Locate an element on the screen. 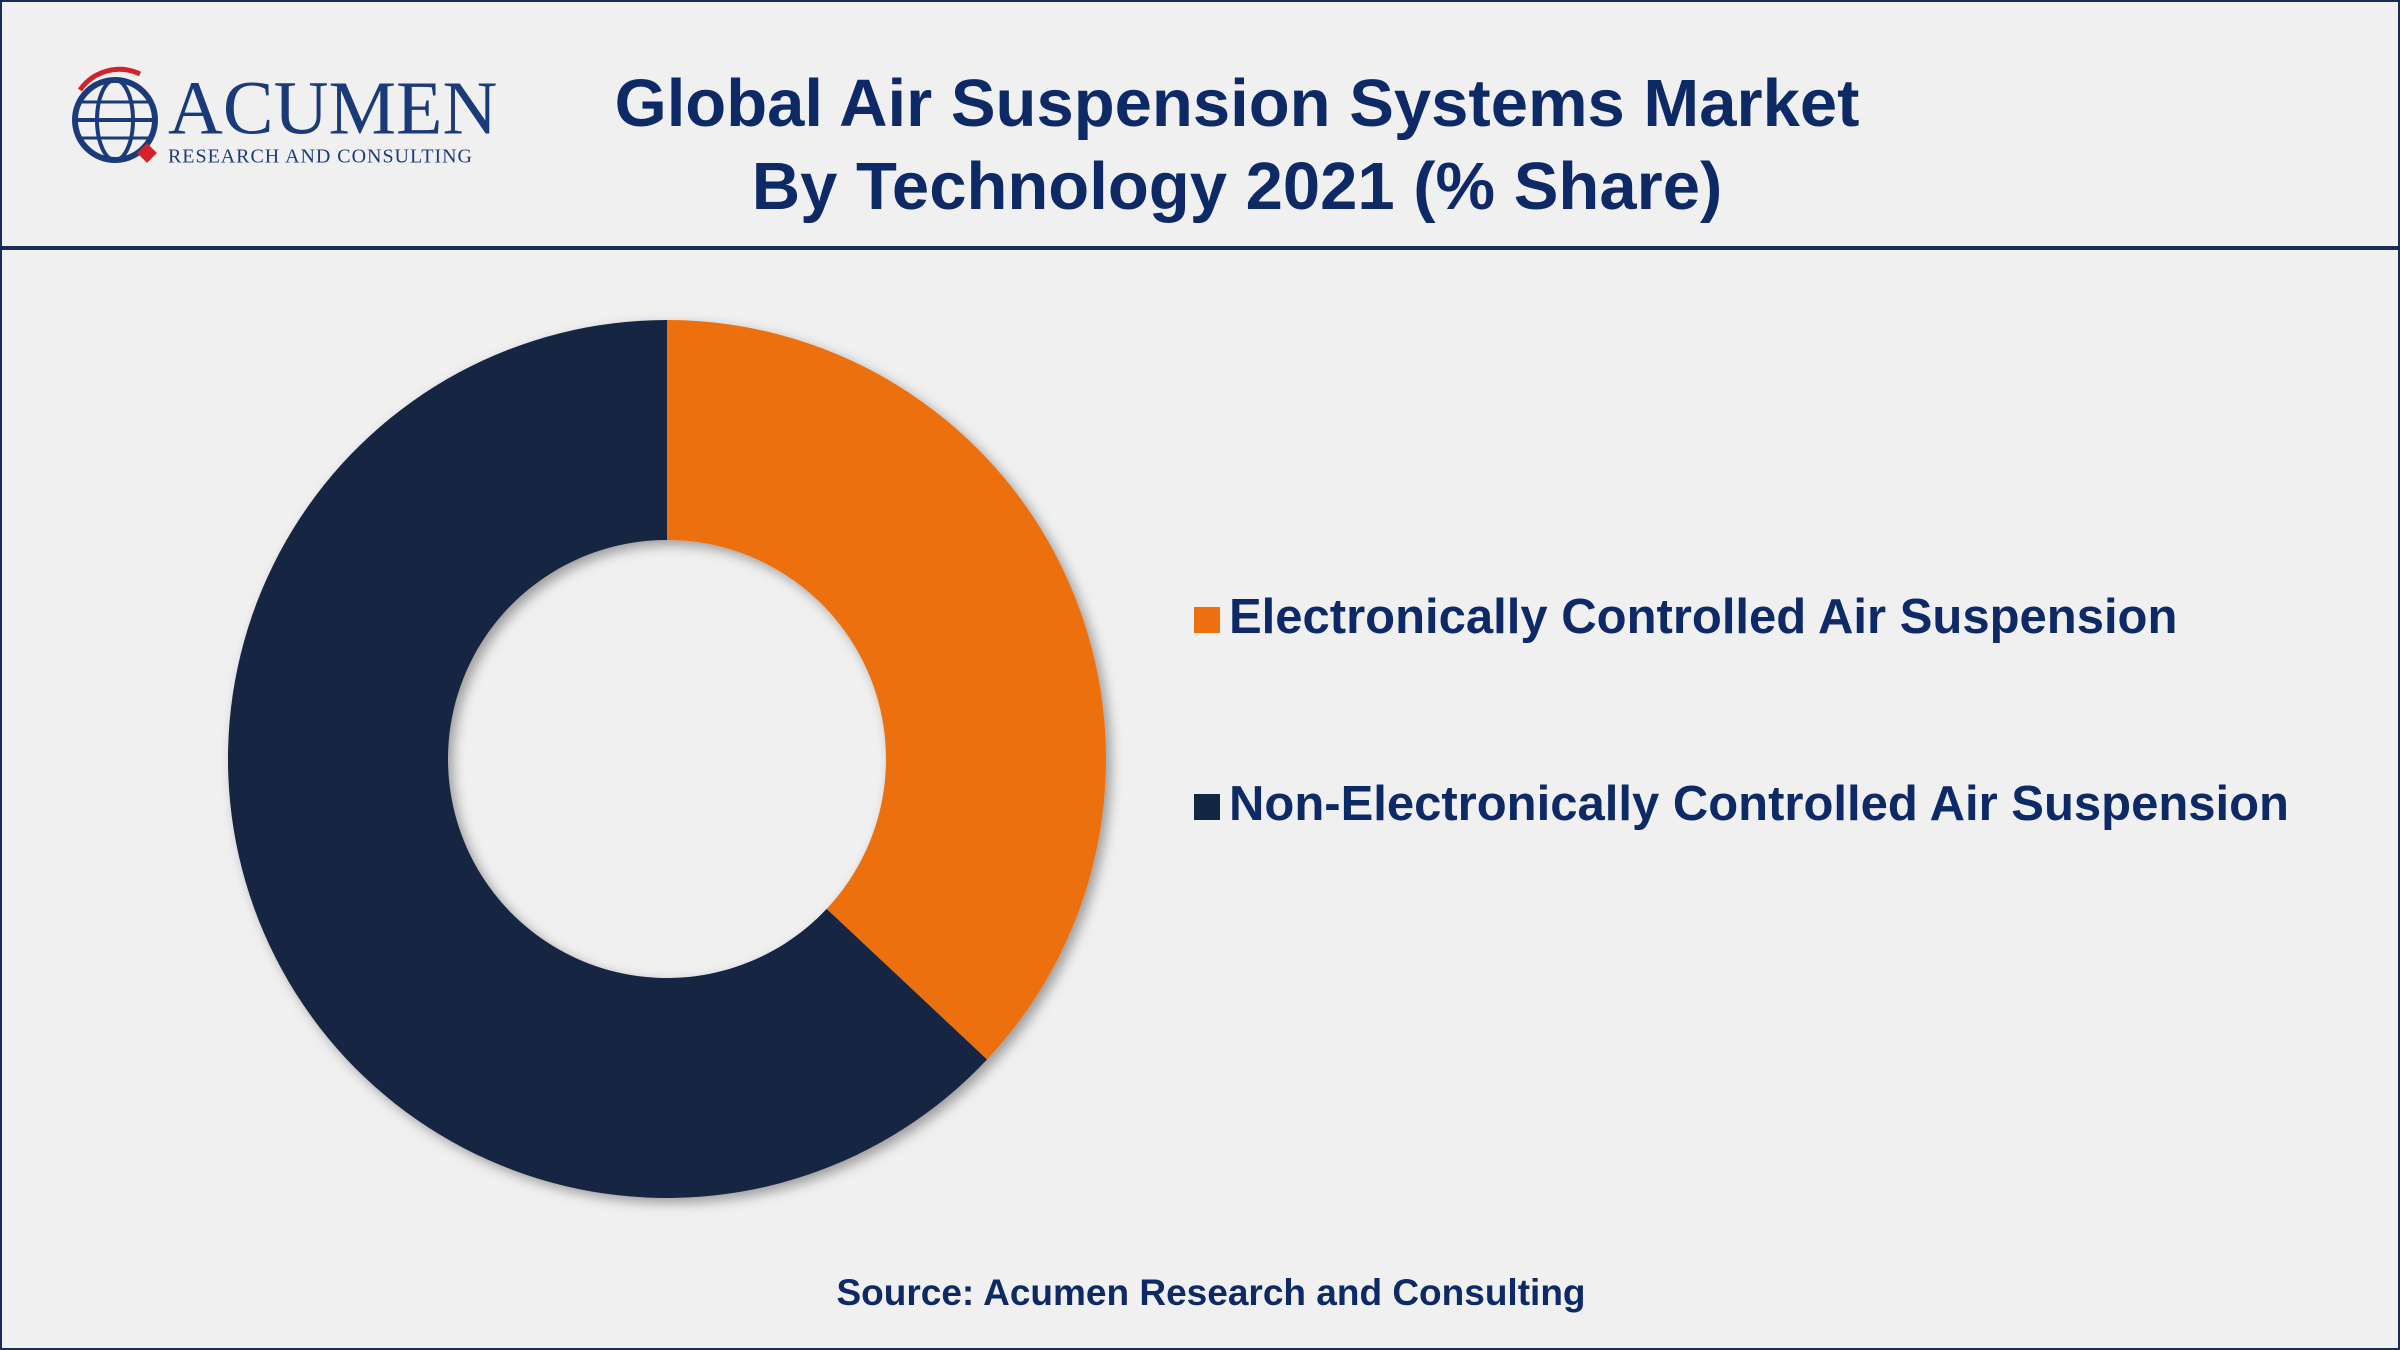  donut-slice is located at coordinates (886, 690).